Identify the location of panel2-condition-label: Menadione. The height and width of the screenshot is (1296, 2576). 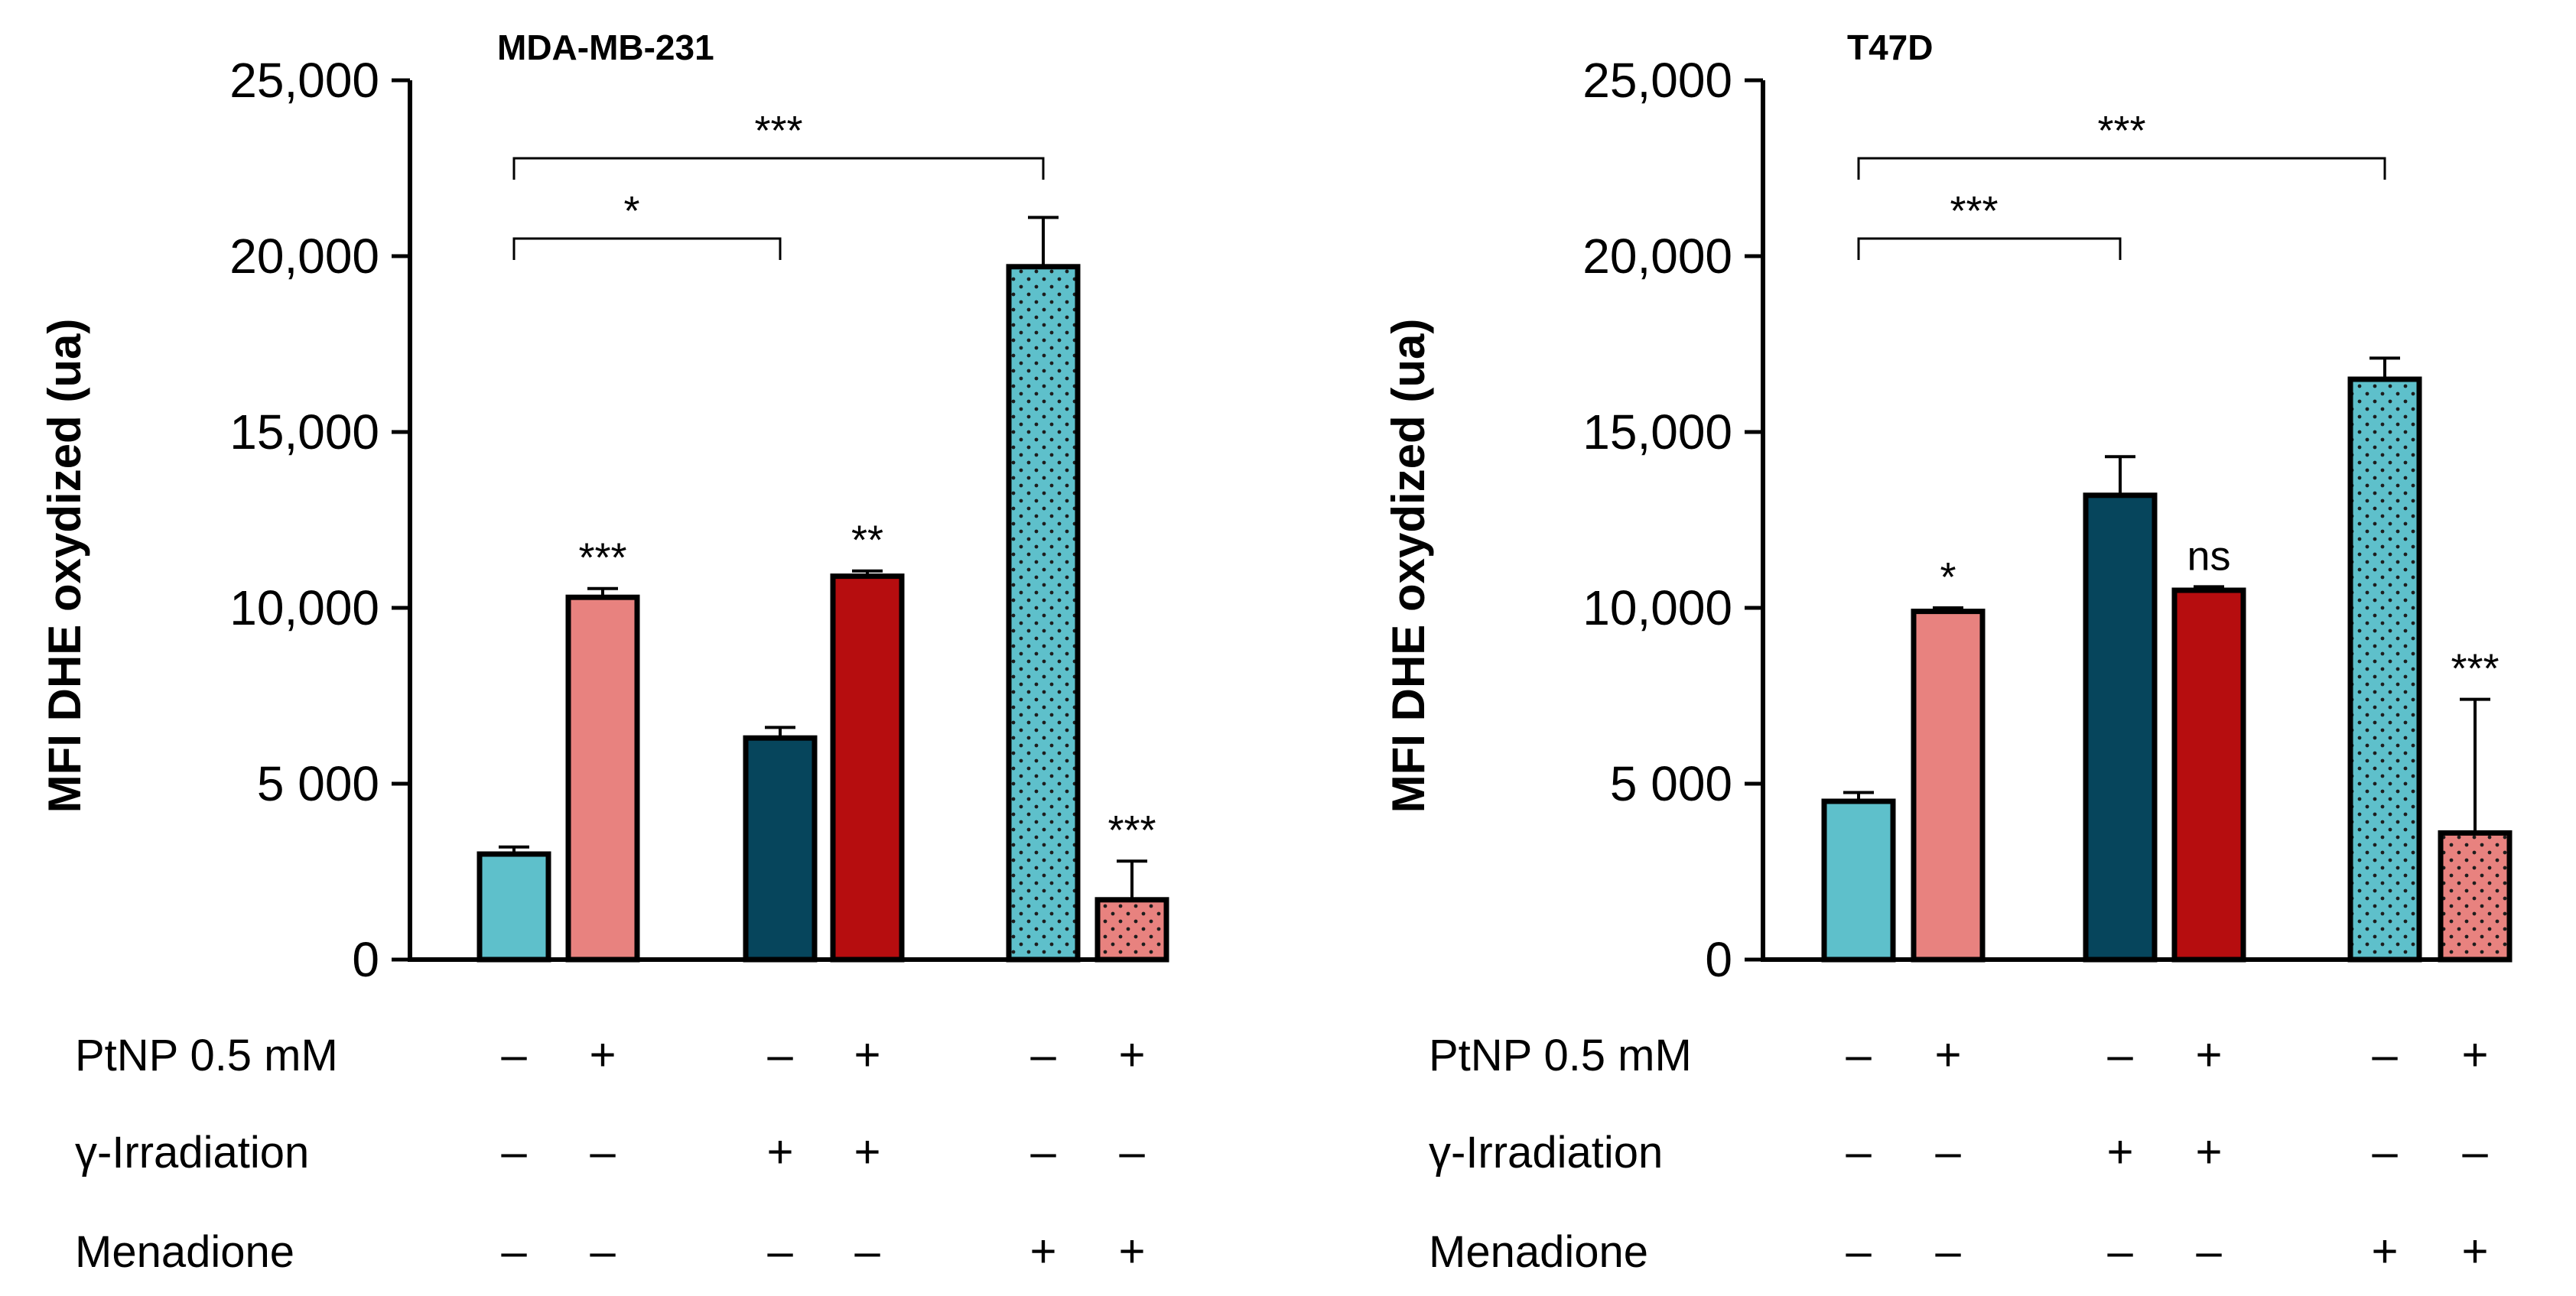
(1538, 1252).